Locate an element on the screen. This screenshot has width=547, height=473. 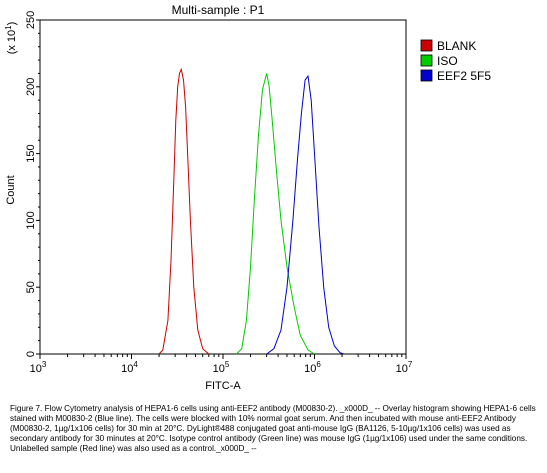
x-tick-label: 10⁵ is located at coordinates (221, 367).